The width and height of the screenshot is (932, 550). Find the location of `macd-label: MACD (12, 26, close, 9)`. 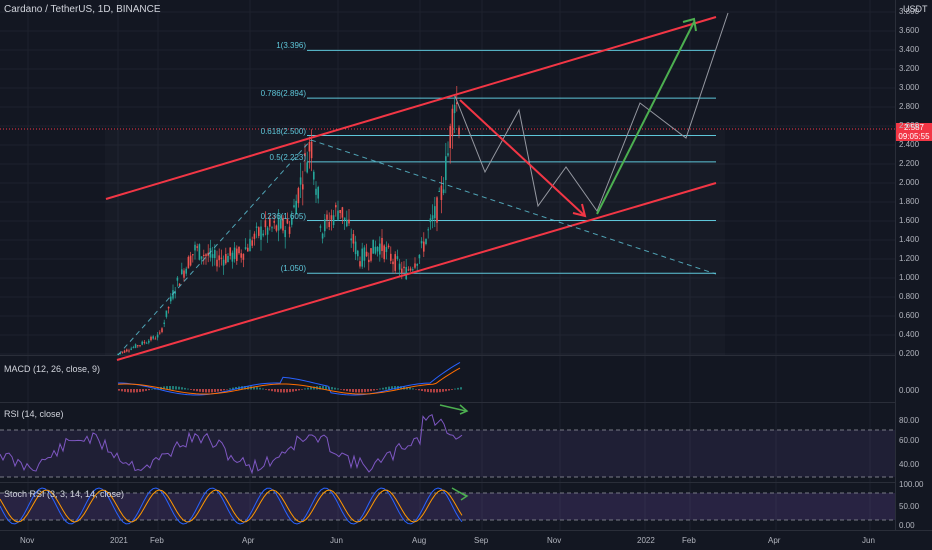

macd-label: MACD (12, 26, close, 9) is located at coordinates (52, 369).